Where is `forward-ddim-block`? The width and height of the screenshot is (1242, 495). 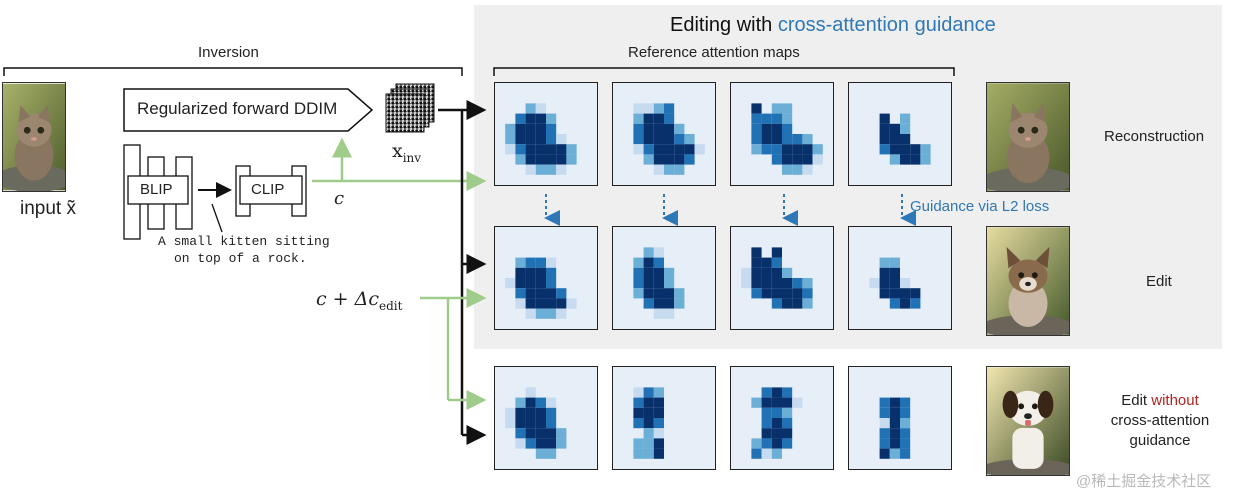
forward-ddim-block is located at coordinates (248, 110).